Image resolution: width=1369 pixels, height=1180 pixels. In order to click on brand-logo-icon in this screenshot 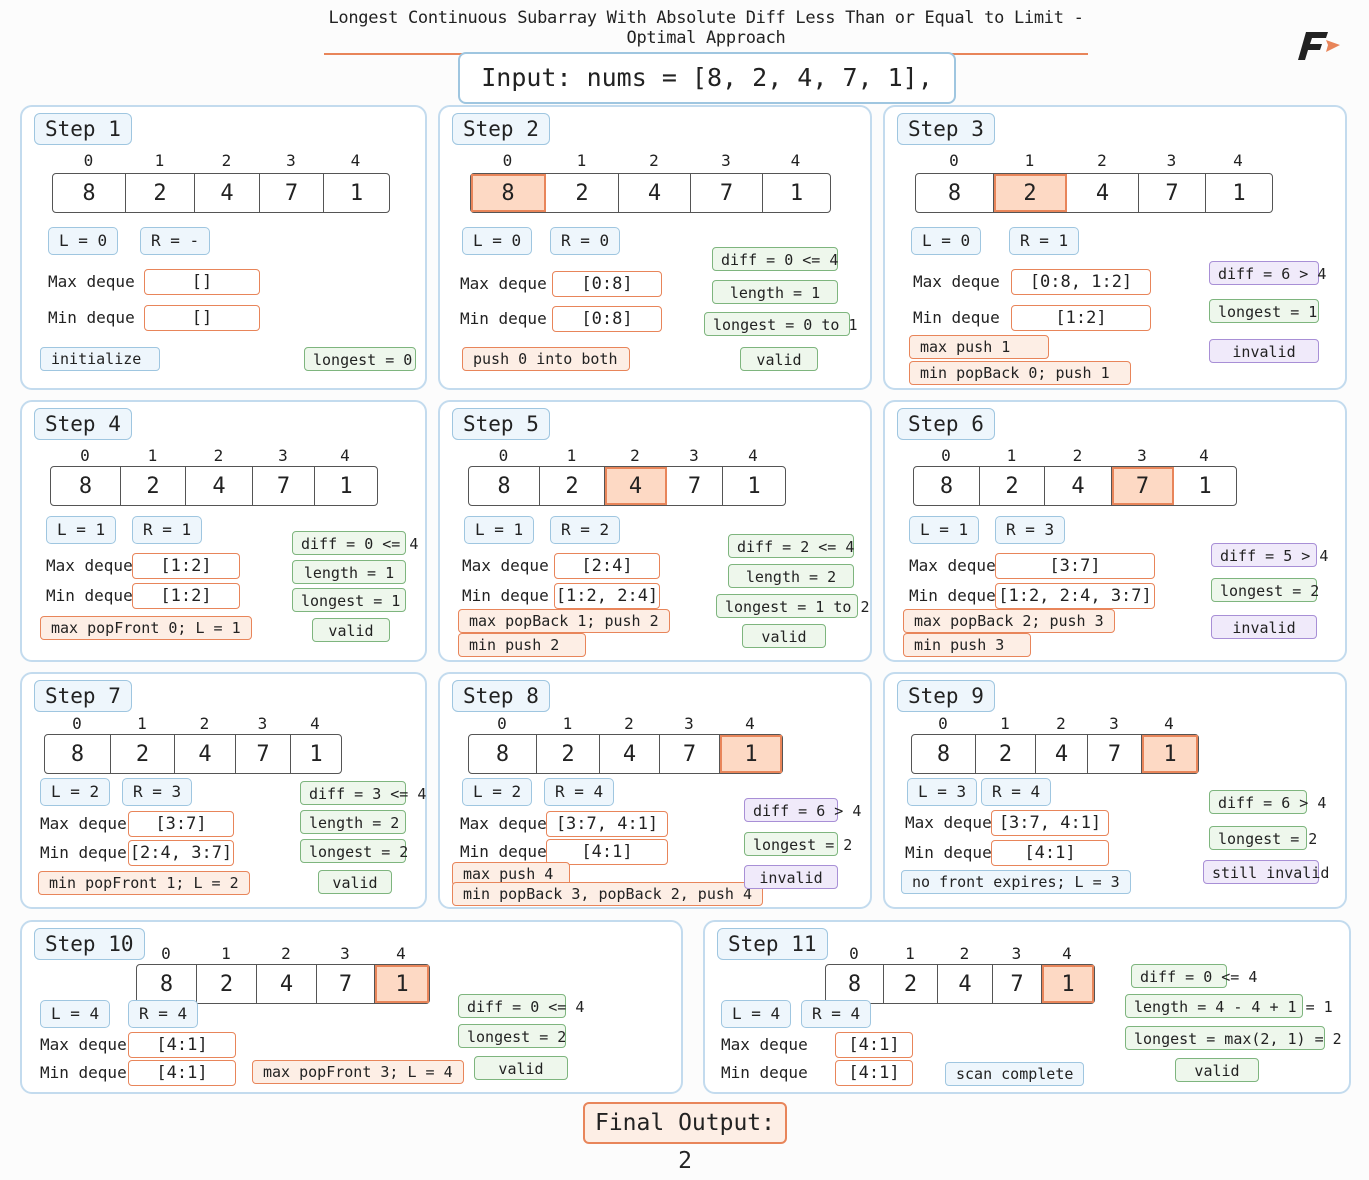, I will do `click(1319, 46)`.